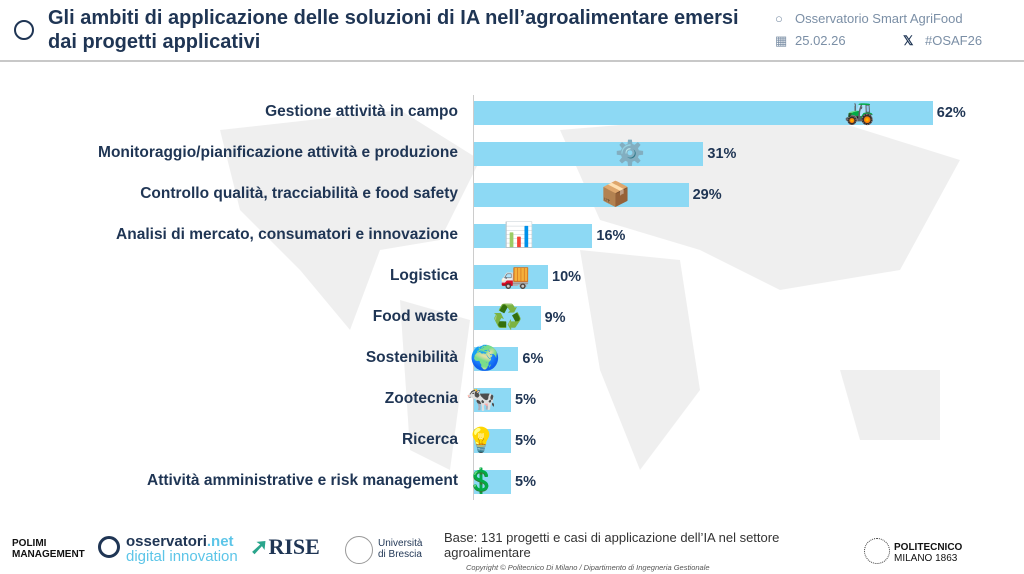 The width and height of the screenshot is (1024, 574). What do you see at coordinates (951, 113) in the screenshot?
I see `data-label: 62%` at bounding box center [951, 113].